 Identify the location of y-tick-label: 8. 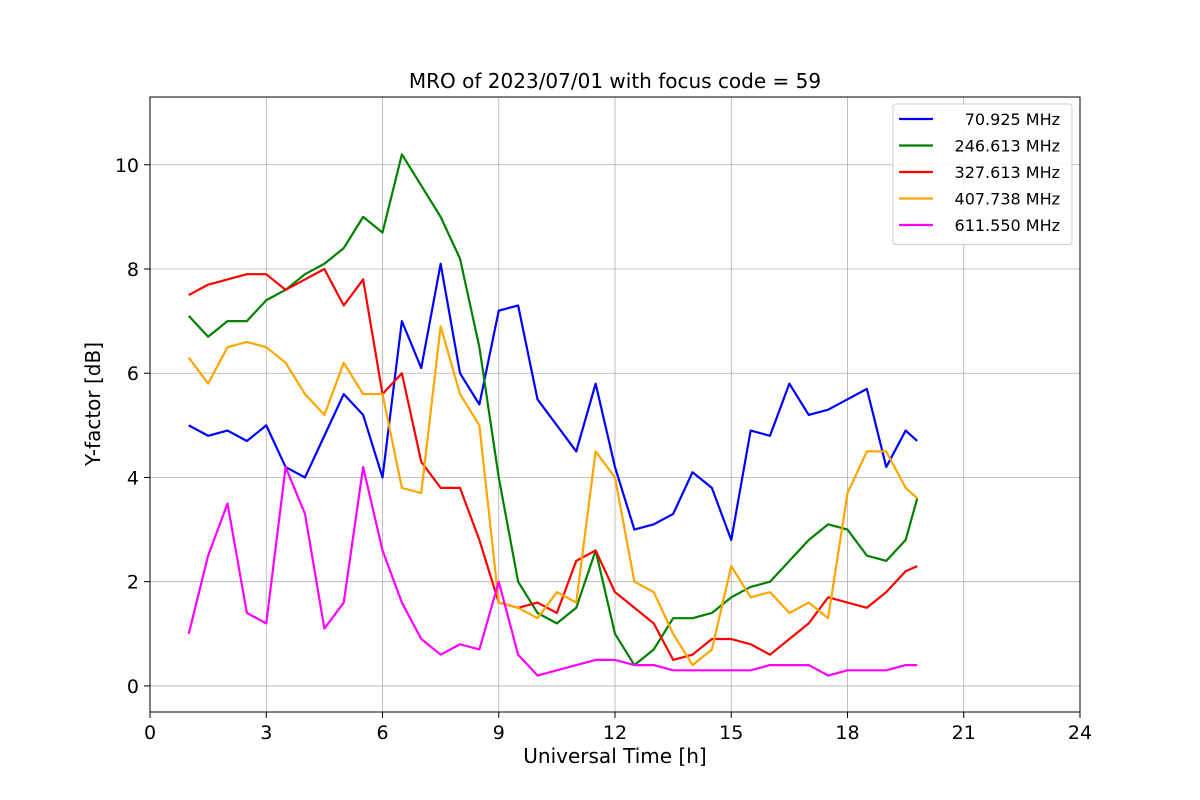
(133, 270).